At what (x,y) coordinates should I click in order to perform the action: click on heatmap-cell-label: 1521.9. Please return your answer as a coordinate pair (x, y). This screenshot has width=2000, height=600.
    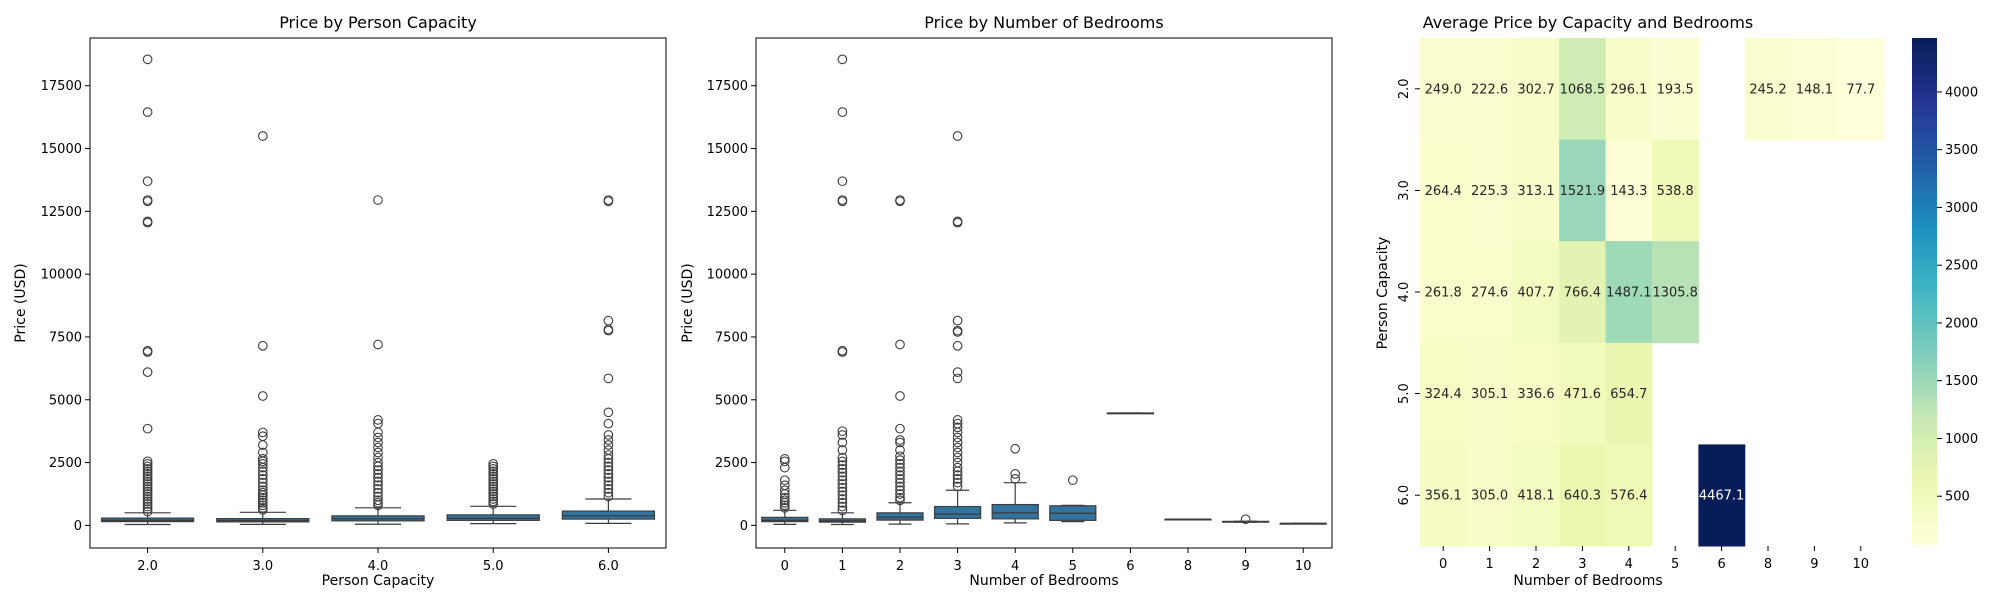
    Looking at the image, I should click on (1583, 191).